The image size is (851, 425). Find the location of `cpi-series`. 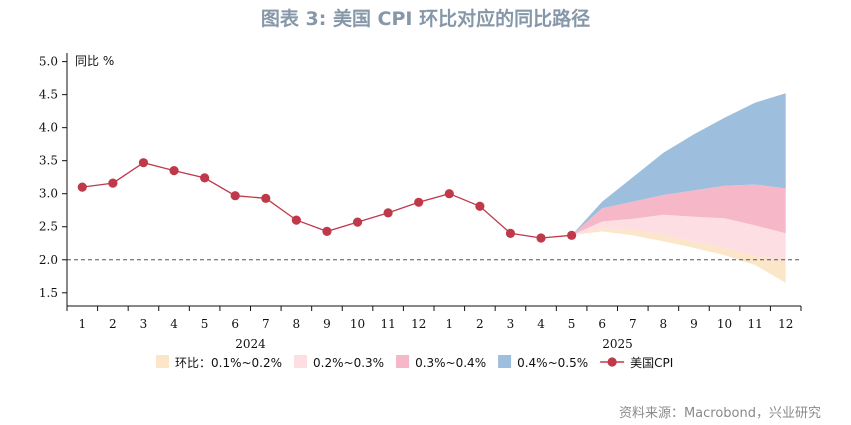

cpi-series is located at coordinates (327, 200).